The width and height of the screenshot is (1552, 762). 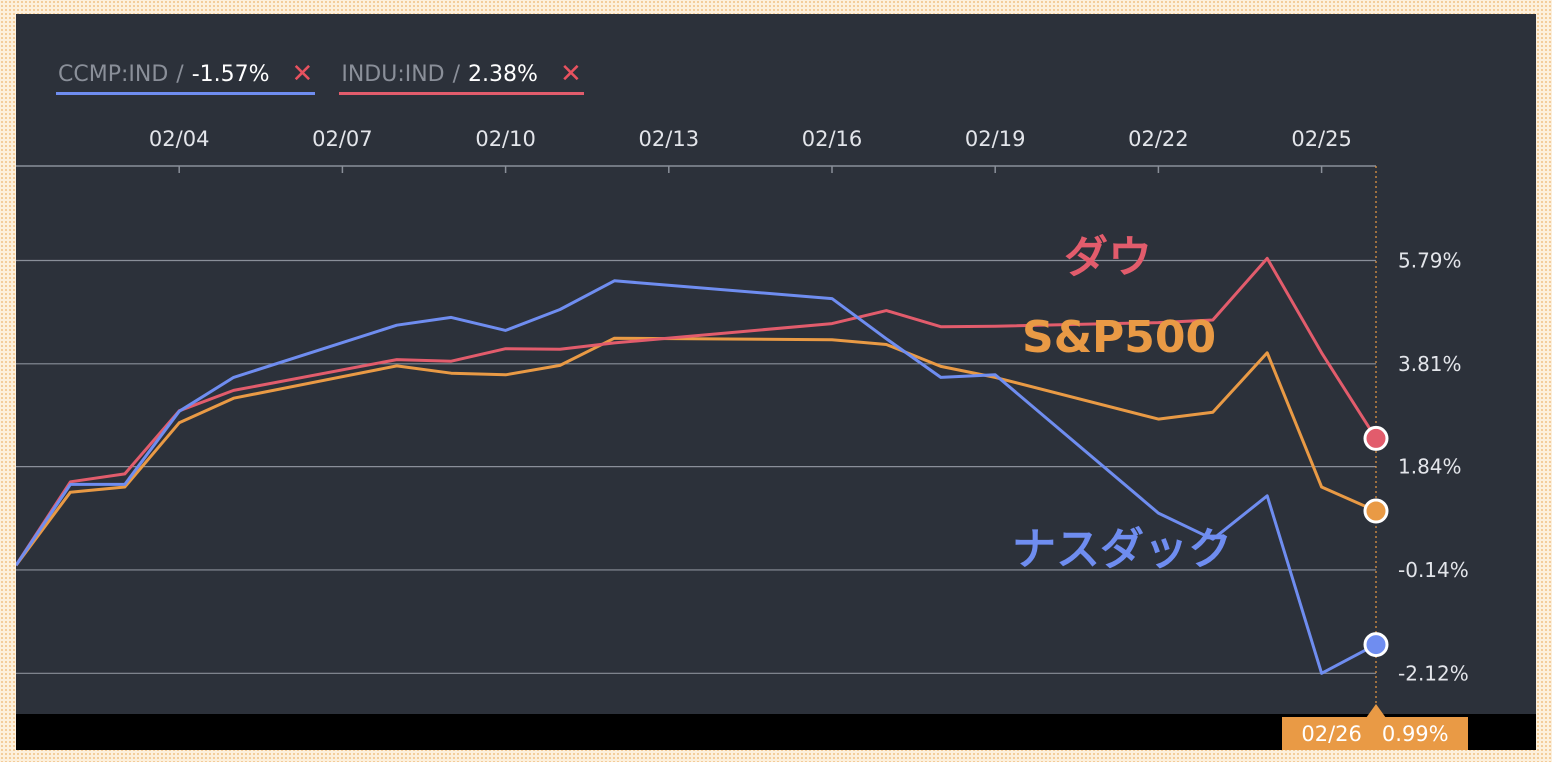 What do you see at coordinates (1375, 733) in the screenshot?
I see `cursor-label: 02/26 0.99%` at bounding box center [1375, 733].